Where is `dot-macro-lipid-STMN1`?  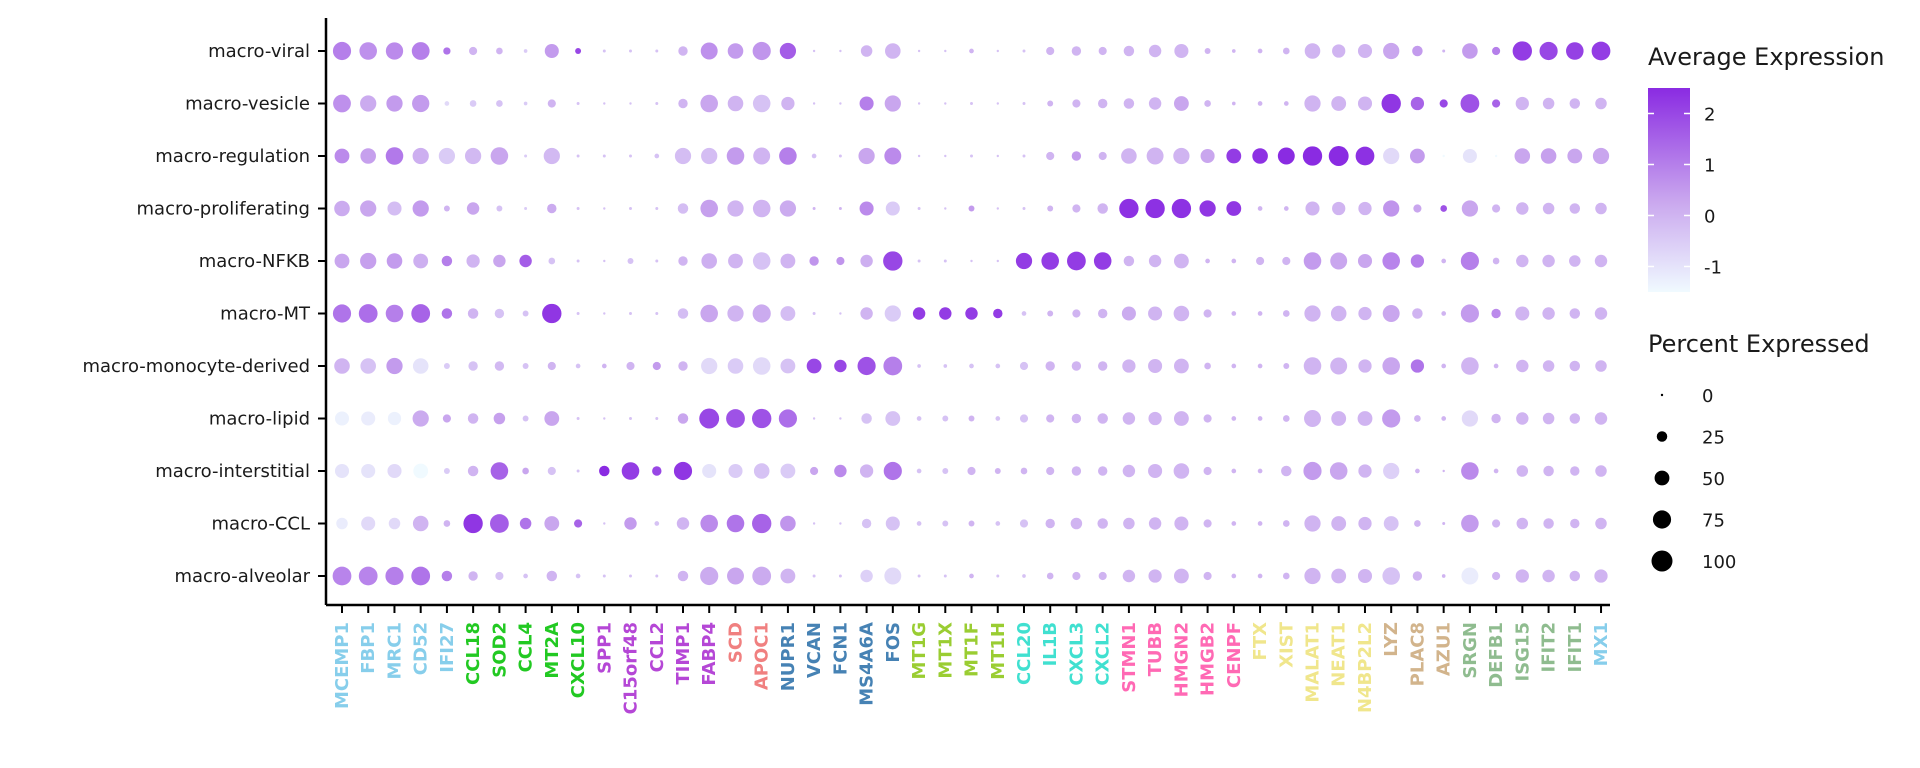 dot-macro-lipid-STMN1 is located at coordinates (1129, 418).